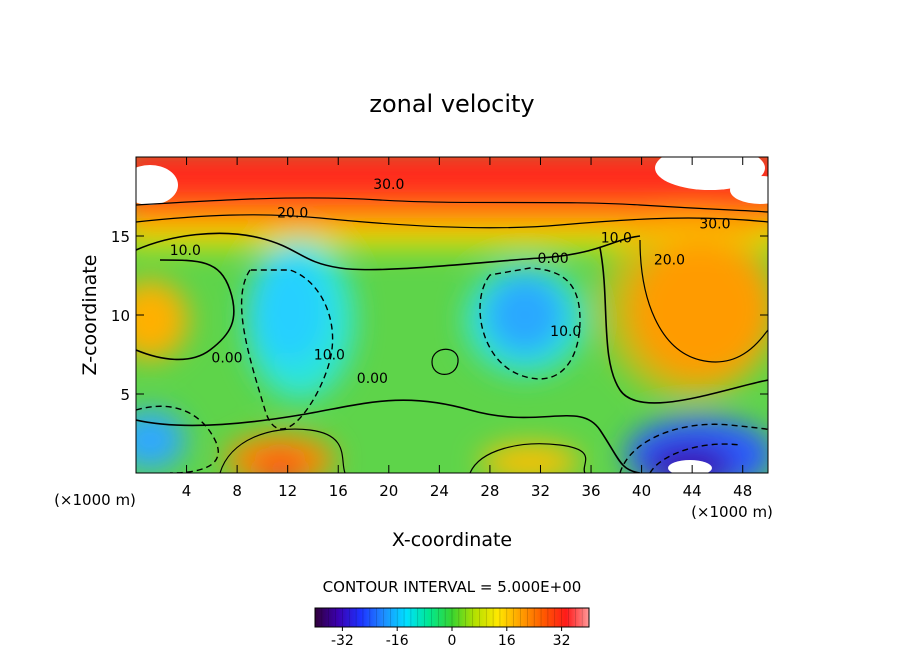 The height and width of the screenshot is (654, 904). I want to click on x-tick-label: 48, so click(742, 491).